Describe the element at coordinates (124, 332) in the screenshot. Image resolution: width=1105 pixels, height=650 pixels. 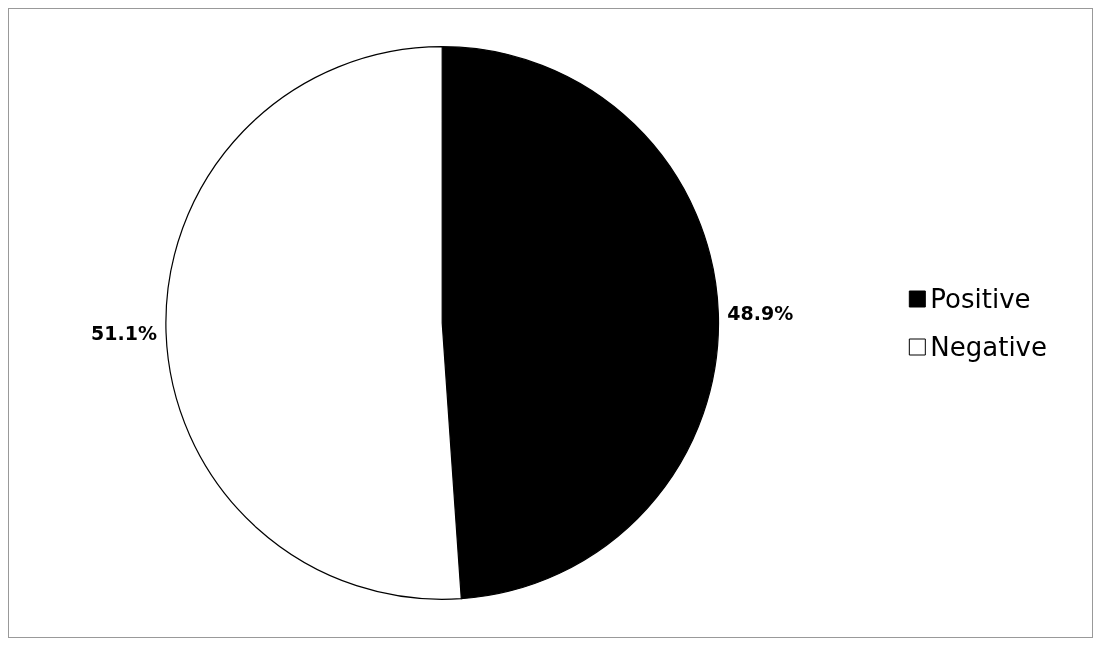
I see `data-label: 51.1%` at that location.